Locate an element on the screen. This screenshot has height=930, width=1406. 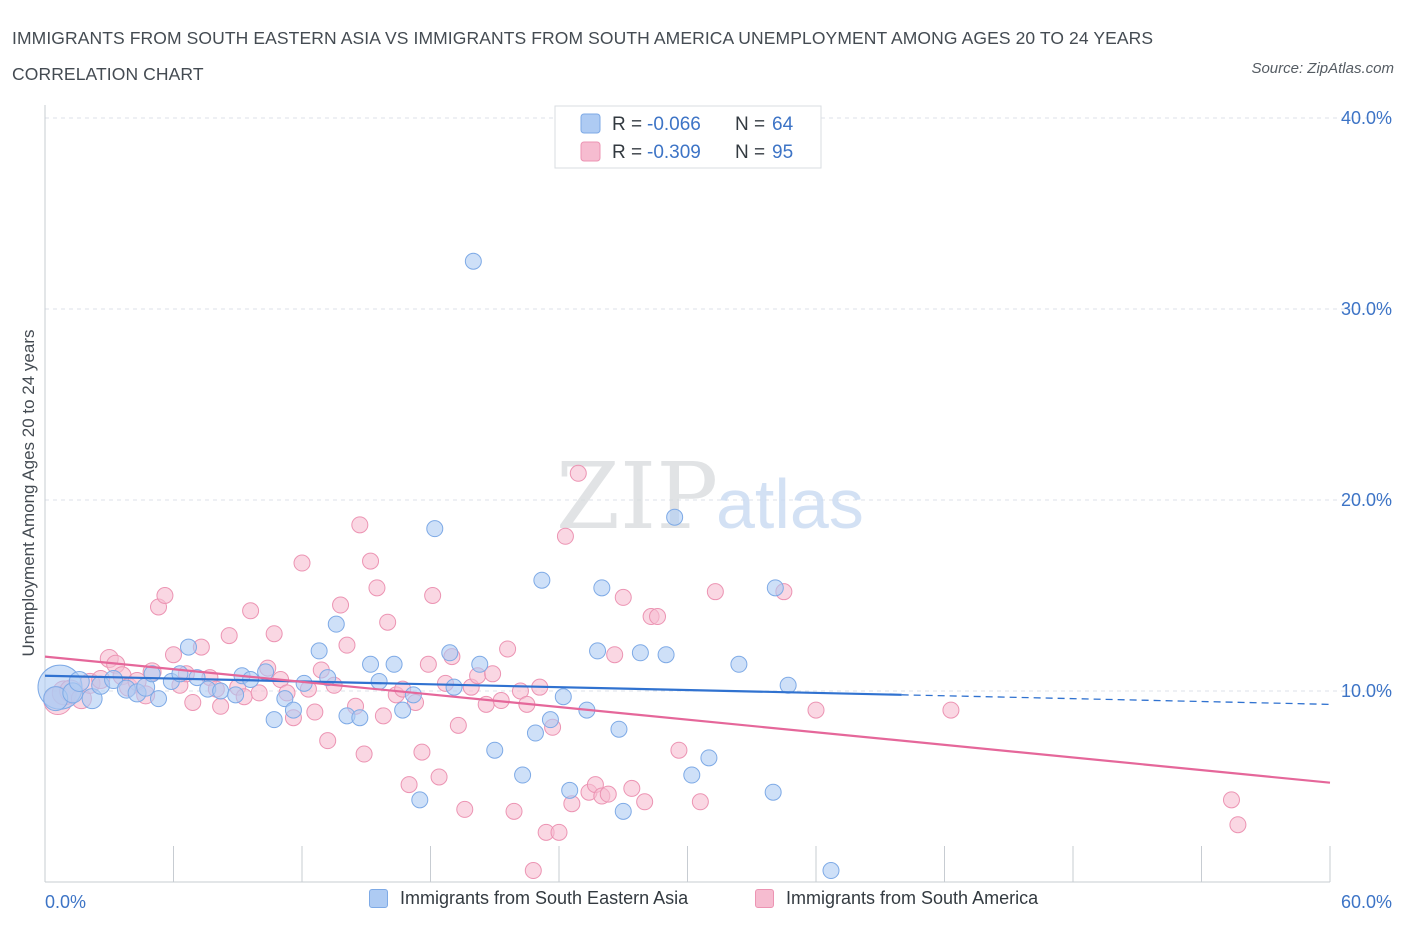
trend-line-south-america is located at coordinates (687, 719).